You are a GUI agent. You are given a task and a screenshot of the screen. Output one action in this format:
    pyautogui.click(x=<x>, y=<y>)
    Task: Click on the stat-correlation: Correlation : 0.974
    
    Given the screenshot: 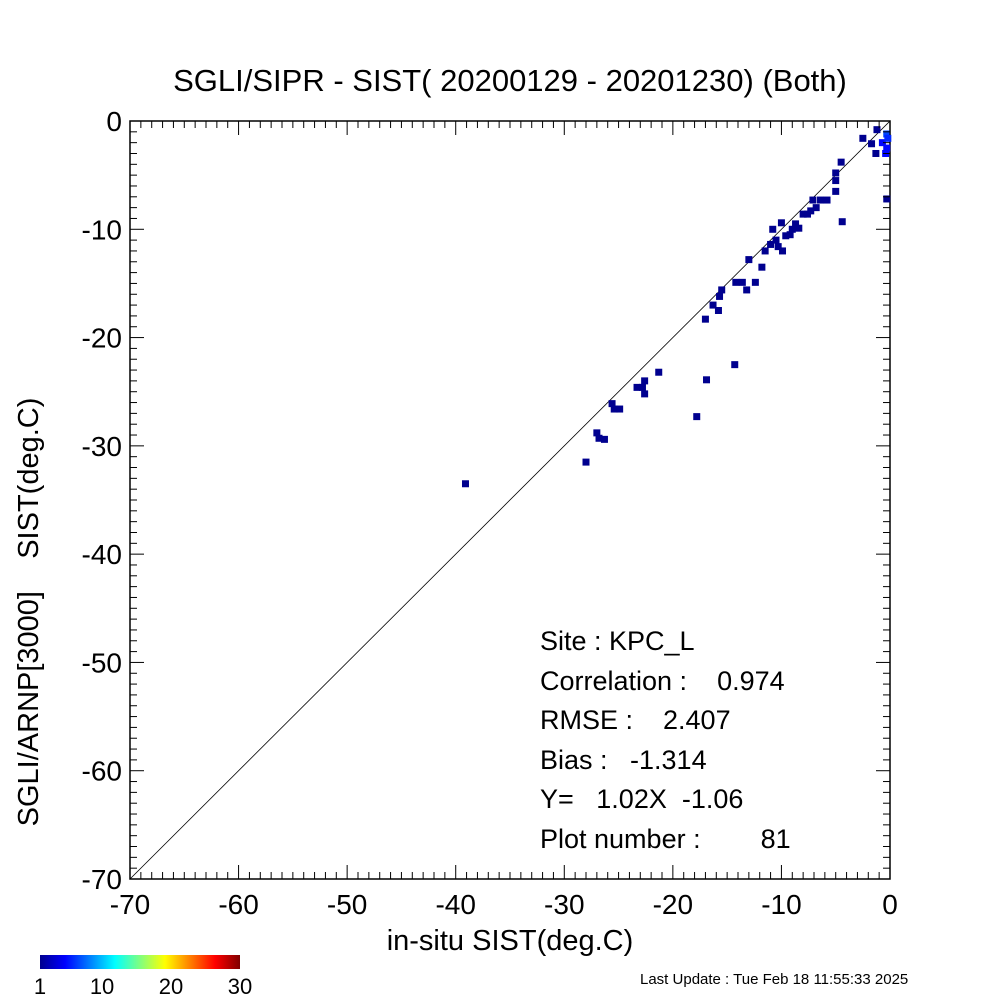 What is the action you would take?
    pyautogui.click(x=662, y=681)
    